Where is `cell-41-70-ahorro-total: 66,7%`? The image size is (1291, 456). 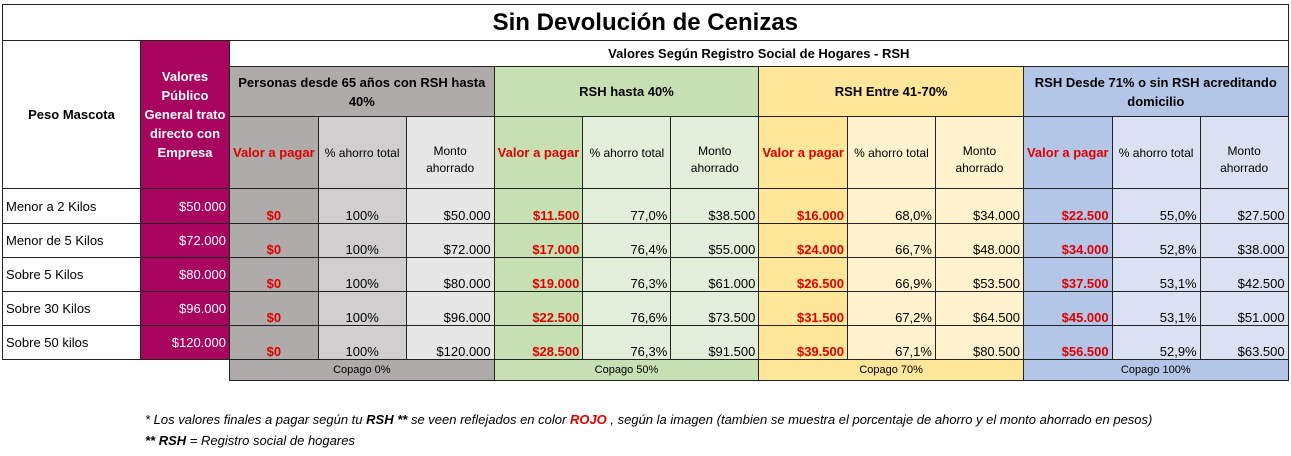 cell-41-70-ahorro-total: 66,7% is located at coordinates (891, 240).